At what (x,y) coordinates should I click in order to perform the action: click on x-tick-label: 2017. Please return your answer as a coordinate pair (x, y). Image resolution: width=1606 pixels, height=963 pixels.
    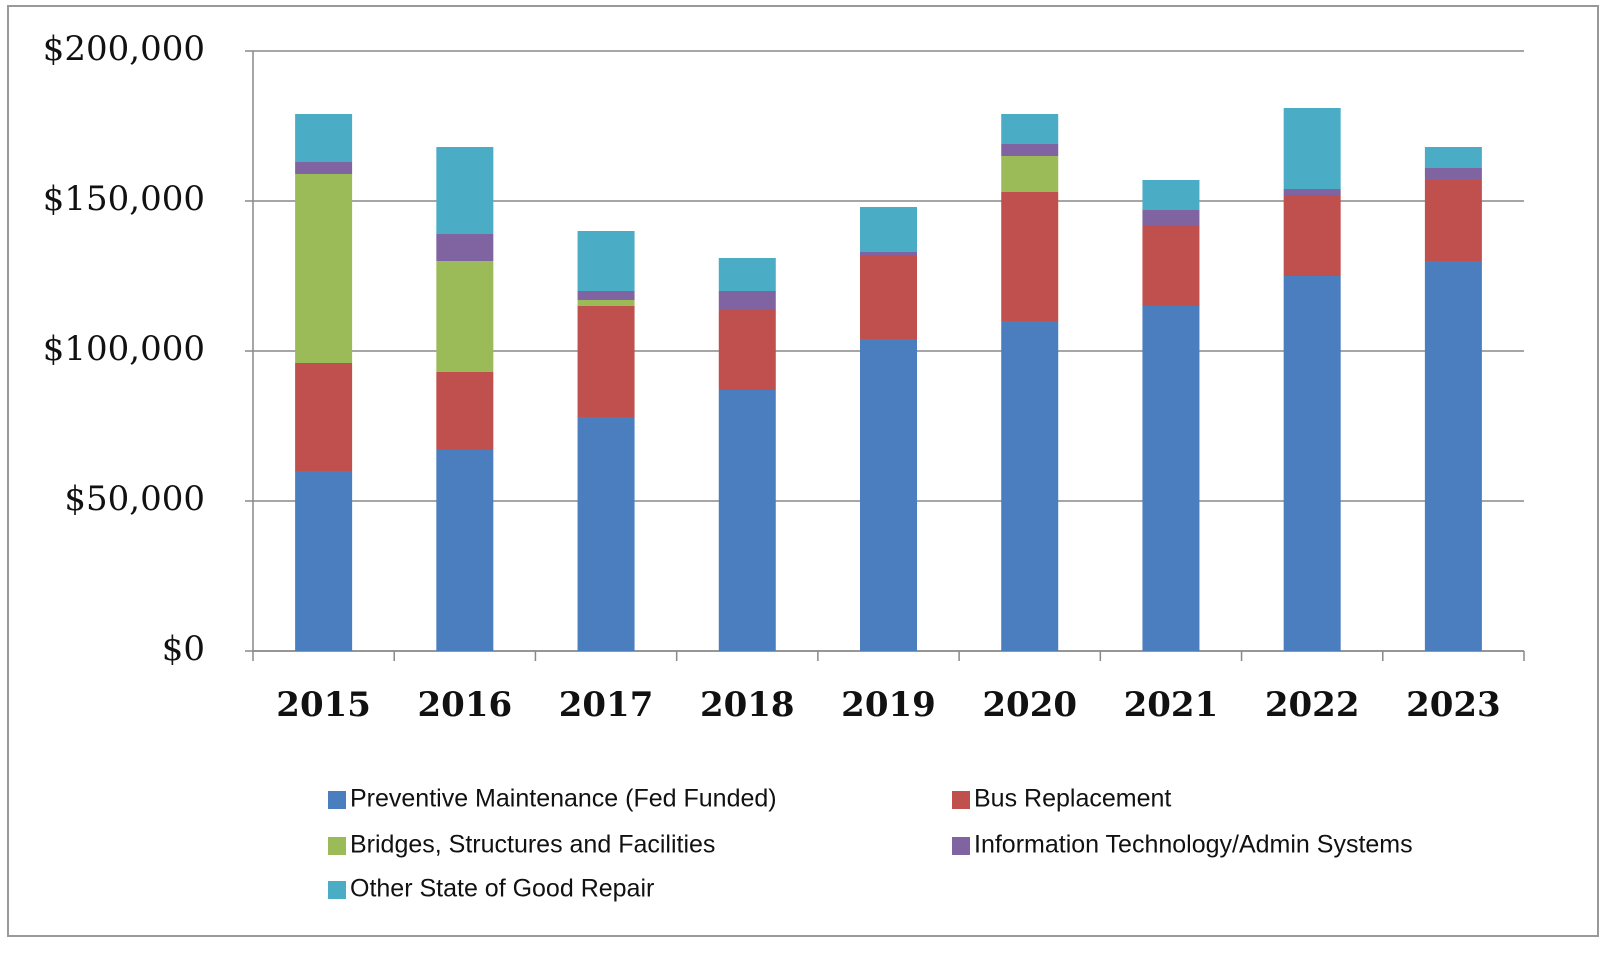
    Looking at the image, I should click on (606, 705).